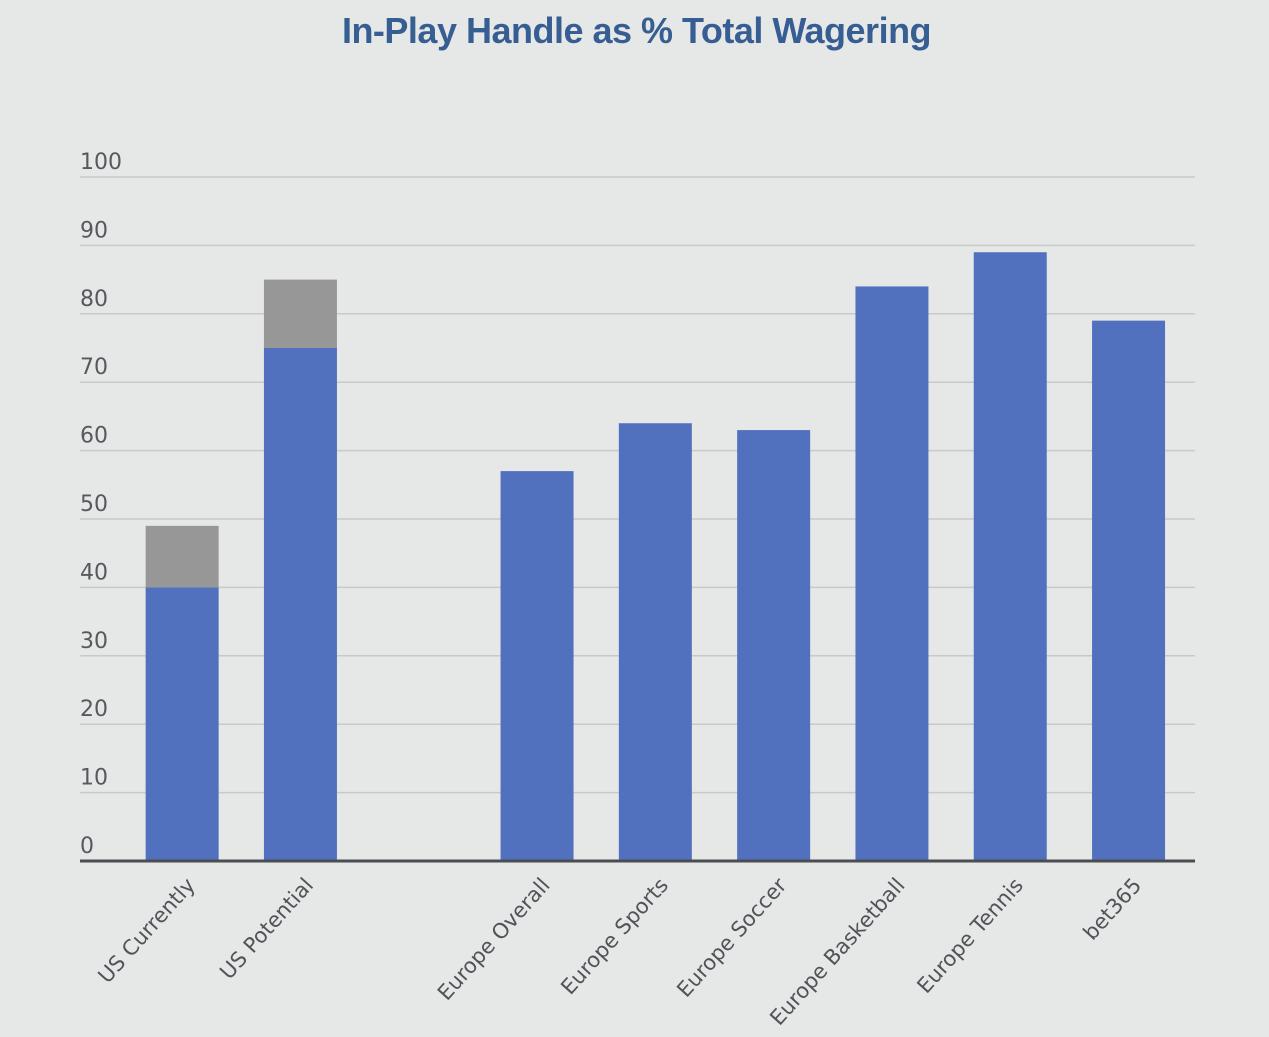 The width and height of the screenshot is (1269, 1037). I want to click on y-tick-label: 70, so click(94, 367).